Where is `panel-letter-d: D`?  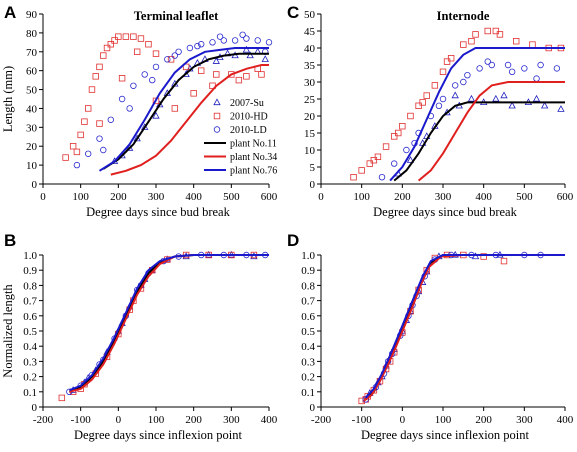
panel-letter-d: D is located at coordinates (293, 240).